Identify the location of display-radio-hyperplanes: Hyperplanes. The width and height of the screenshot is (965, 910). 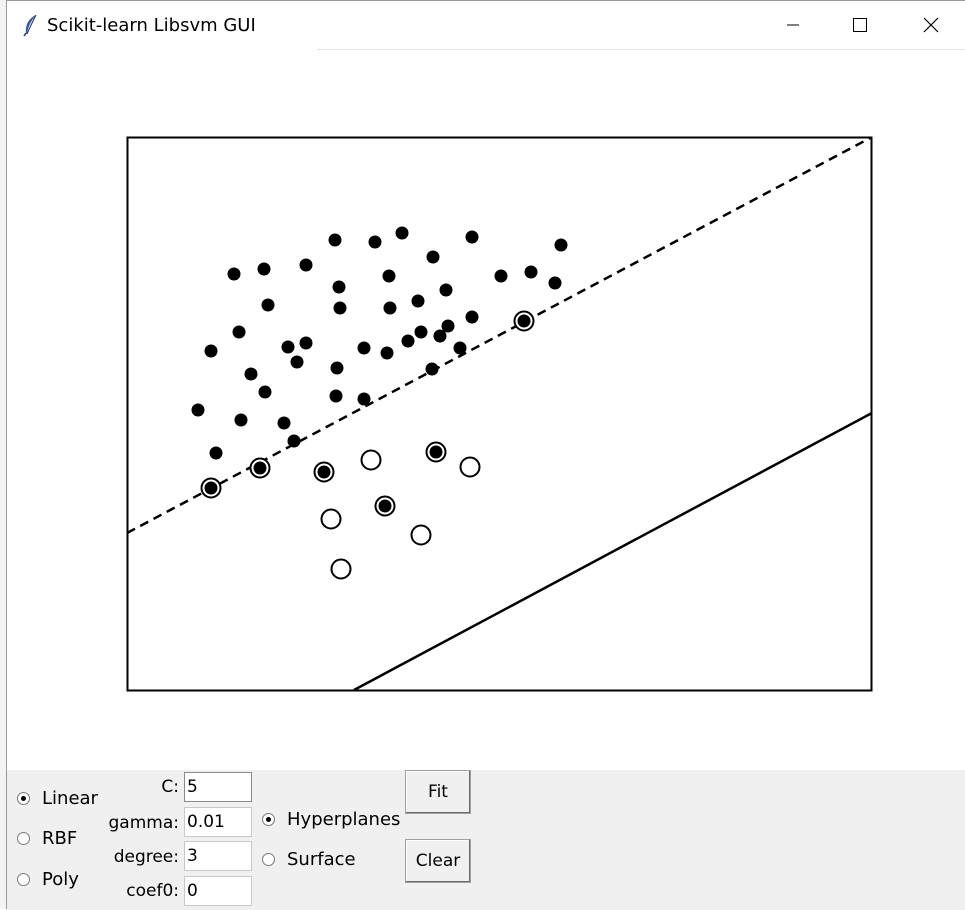
(331, 819).